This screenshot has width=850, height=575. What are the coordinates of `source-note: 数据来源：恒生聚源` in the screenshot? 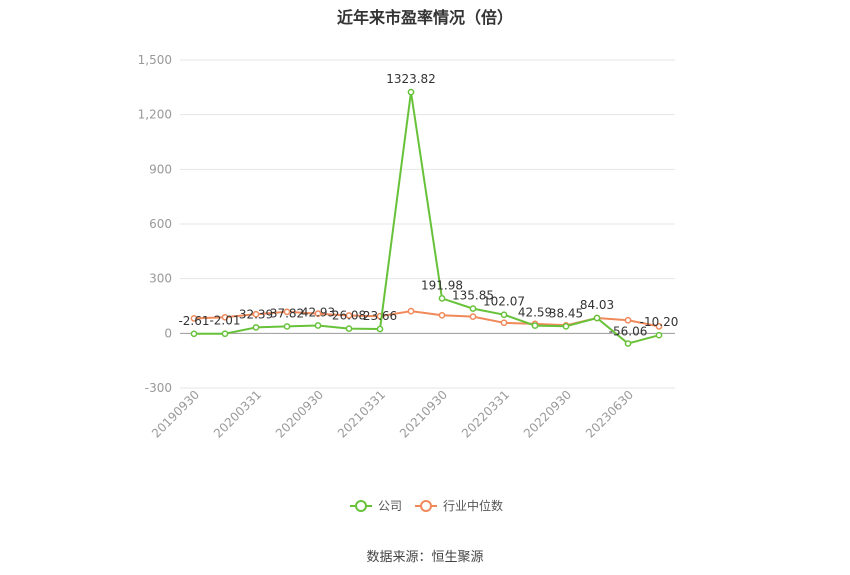 It's located at (425, 557).